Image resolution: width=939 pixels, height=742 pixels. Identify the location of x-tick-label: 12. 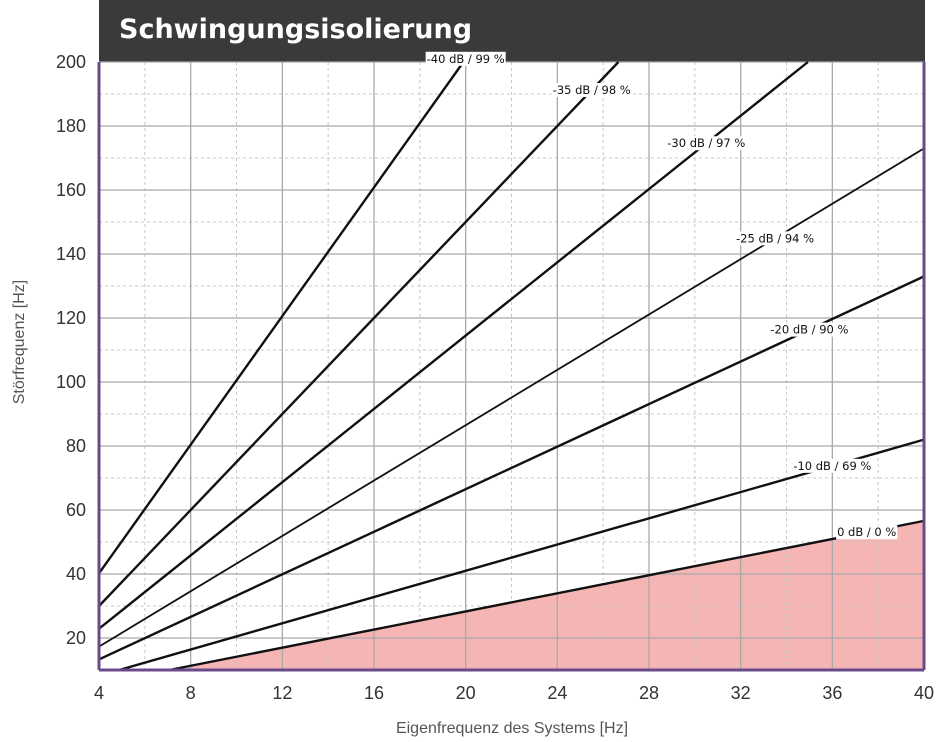
(282, 693).